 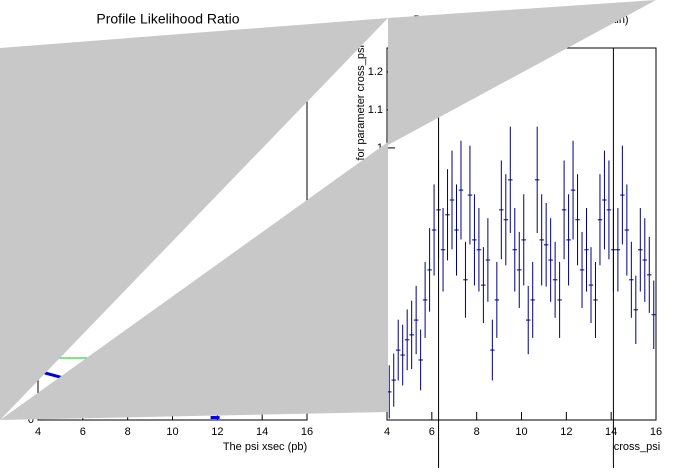 I want to click on x-axis-label: The psi xsec (pb), so click(x=265, y=447).